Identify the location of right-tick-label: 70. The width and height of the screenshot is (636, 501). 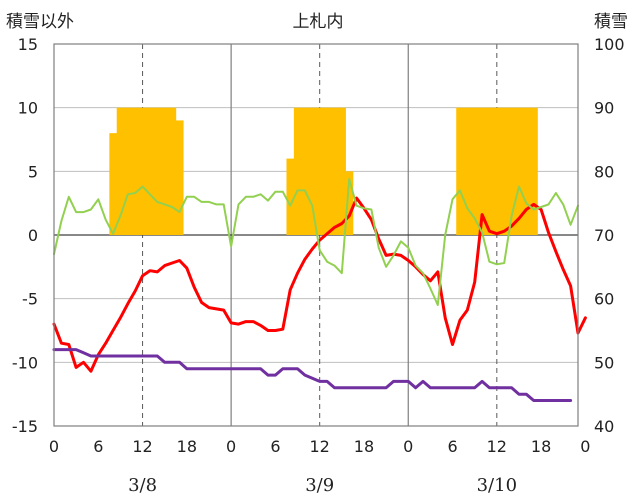
(604, 235).